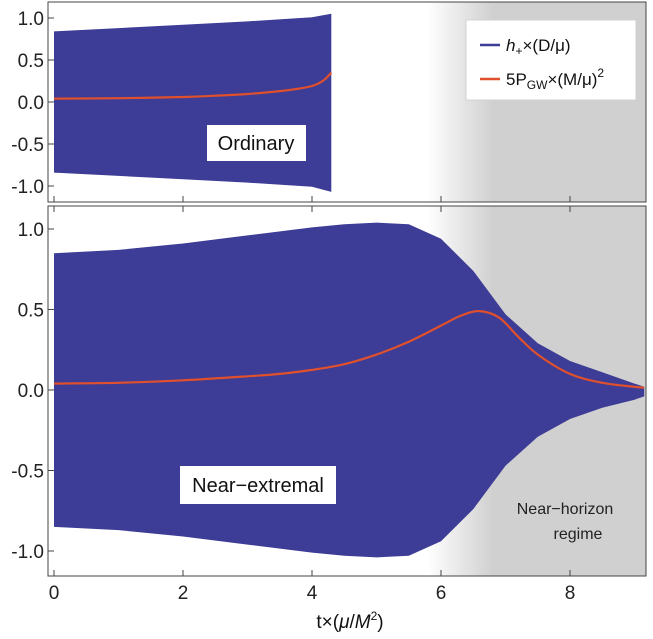 This screenshot has width=653, height=639. What do you see at coordinates (570, 593) in the screenshot?
I see `xtick-label: 8` at bounding box center [570, 593].